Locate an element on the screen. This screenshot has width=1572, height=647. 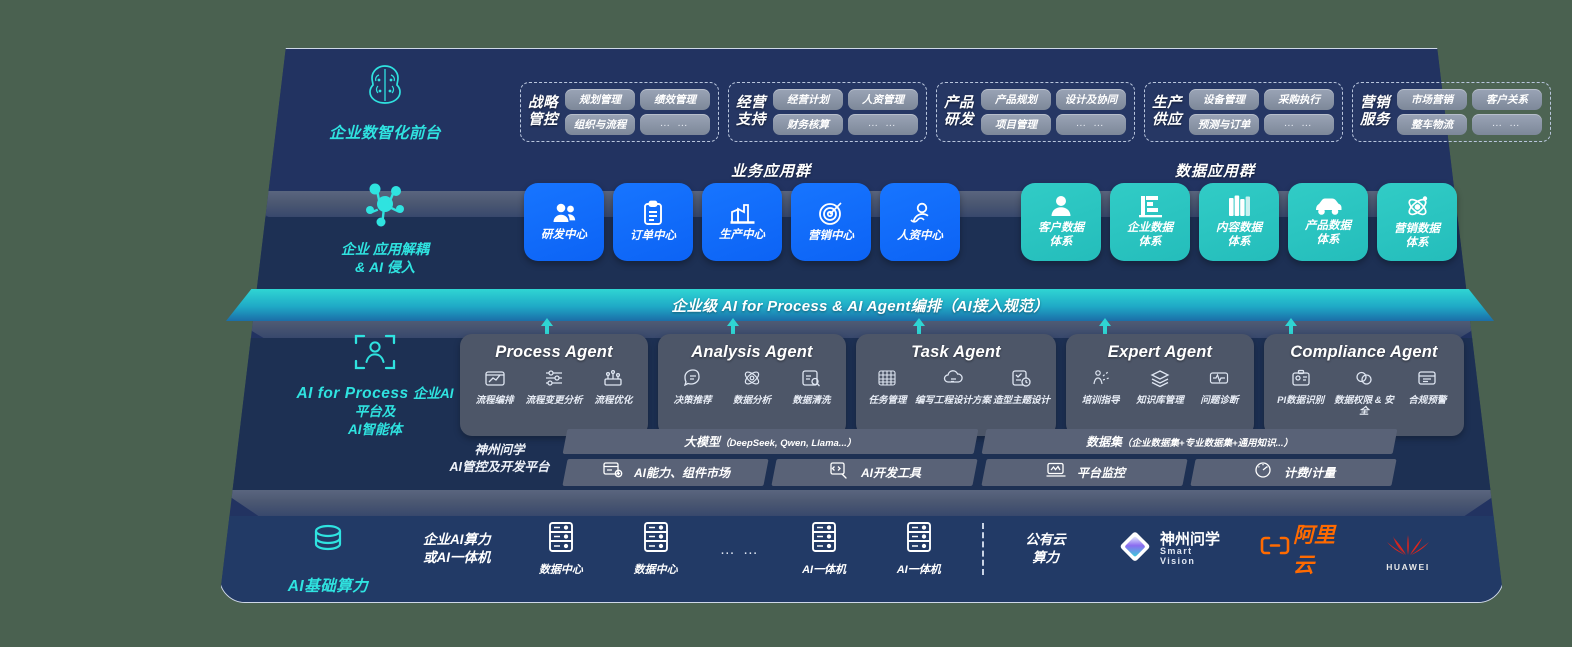
app-card-marketing: 营销中心 is located at coordinates (831, 222).